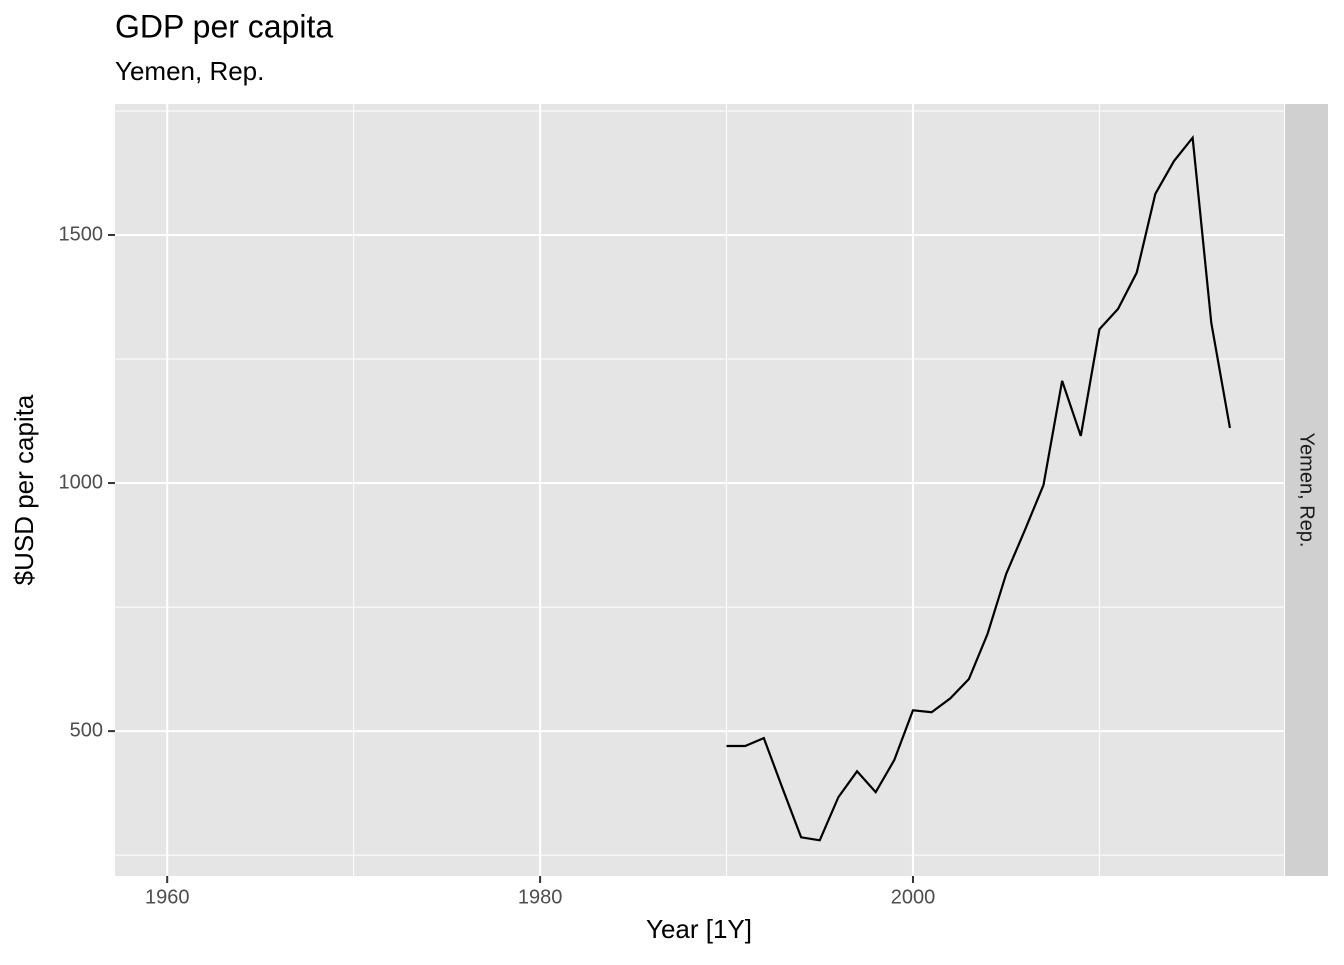  Describe the element at coordinates (540, 897) in the screenshot. I see `x-tick-label: 1980` at that location.